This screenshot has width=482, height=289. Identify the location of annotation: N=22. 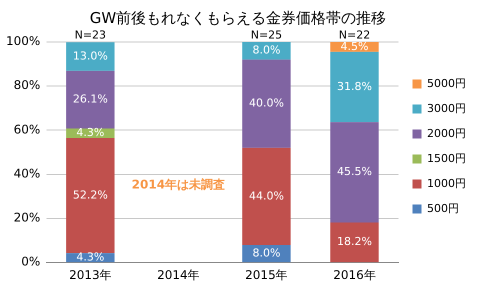
(354, 35).